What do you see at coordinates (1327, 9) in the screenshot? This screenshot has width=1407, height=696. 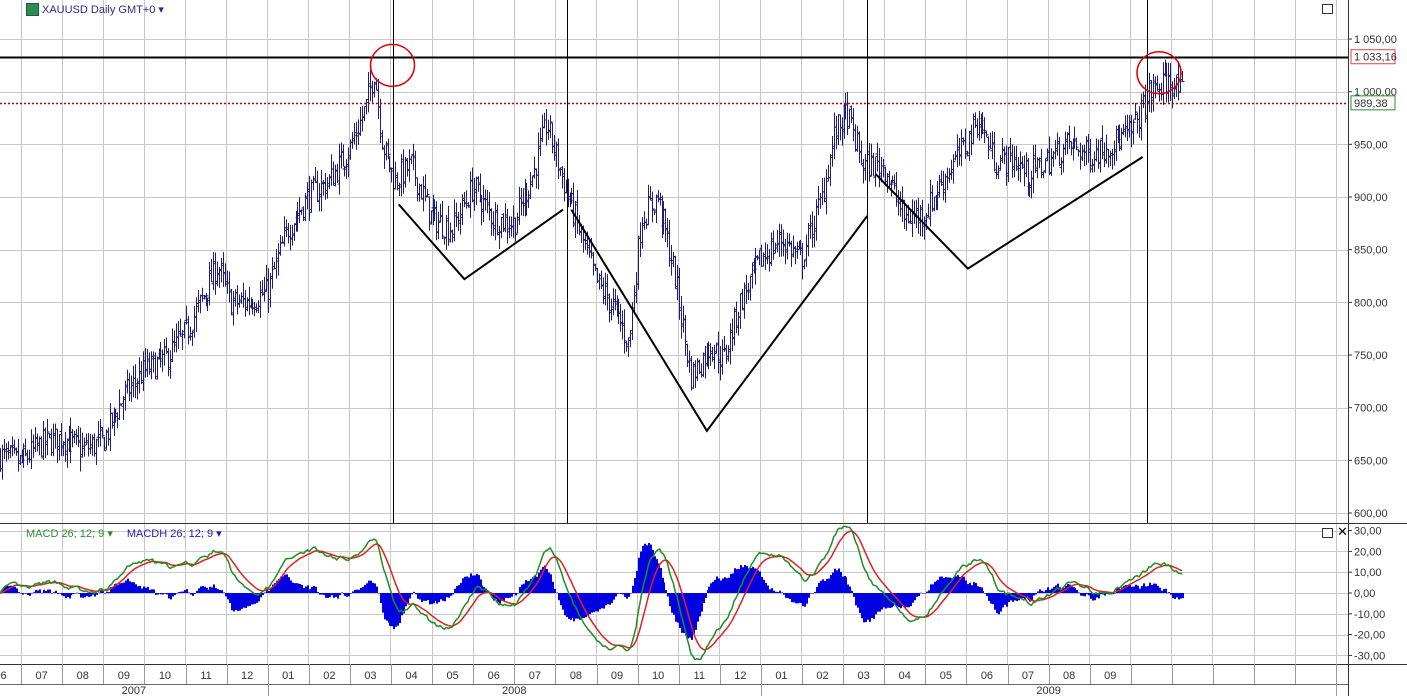 I see `maximize-price-pane-button` at bounding box center [1327, 9].